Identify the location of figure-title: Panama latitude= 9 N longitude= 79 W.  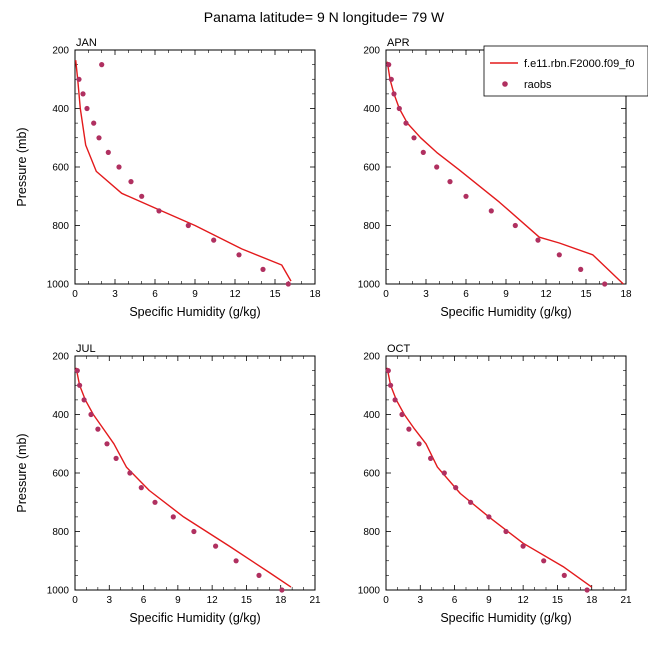
(324, 17).